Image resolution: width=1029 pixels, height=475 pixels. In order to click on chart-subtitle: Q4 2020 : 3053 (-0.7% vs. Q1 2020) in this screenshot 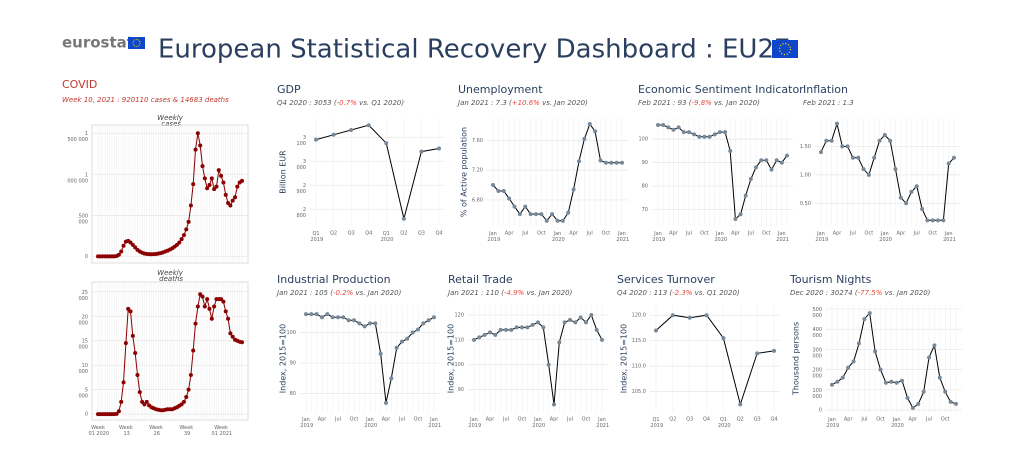, I will do `click(340, 103)`.